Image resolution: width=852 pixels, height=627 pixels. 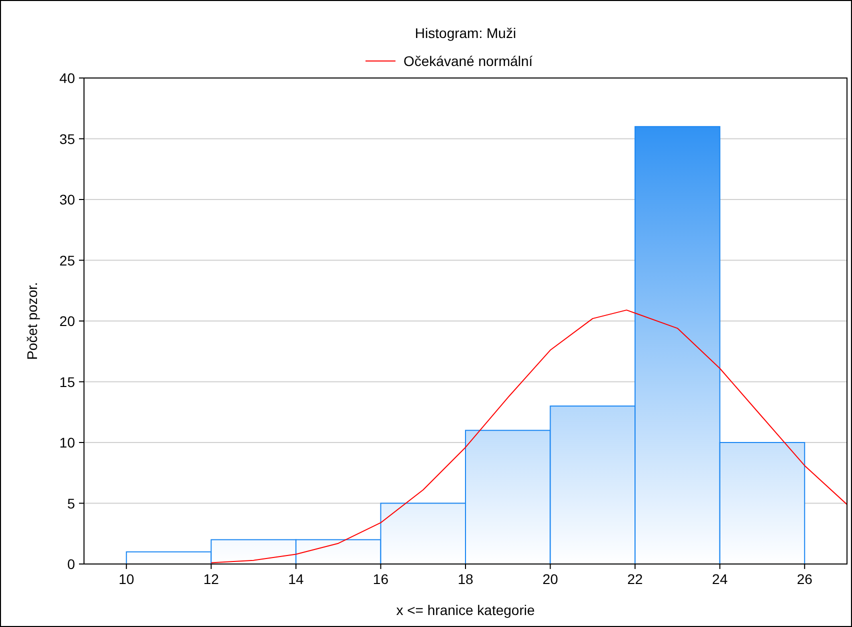 What do you see at coordinates (466, 579) in the screenshot?
I see `x-tick-label: 18` at bounding box center [466, 579].